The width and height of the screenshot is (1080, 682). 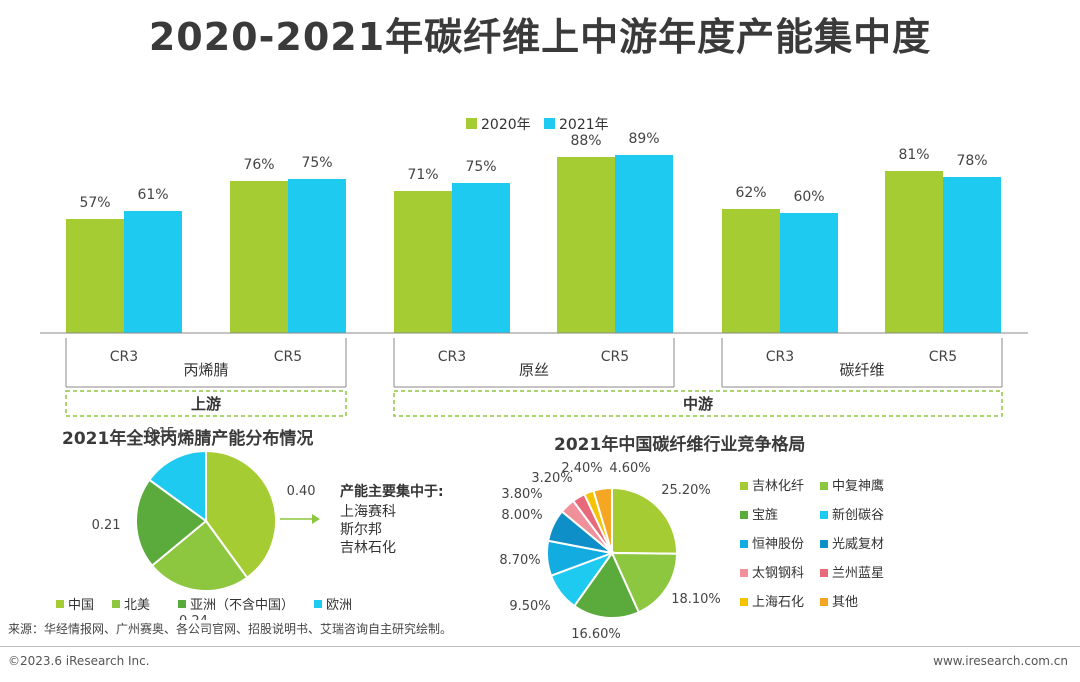 I want to click on group-label-2: 碳纤维, so click(x=861, y=370).